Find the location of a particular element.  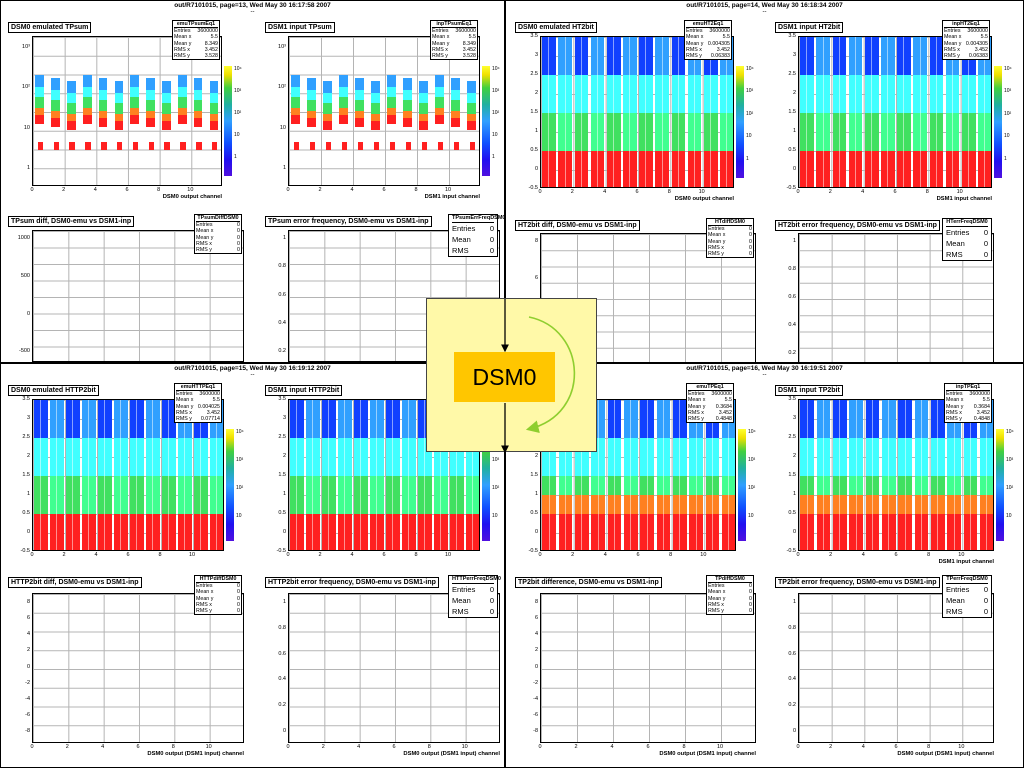

palette-tick-label: 1 is located at coordinates (1005, 158).